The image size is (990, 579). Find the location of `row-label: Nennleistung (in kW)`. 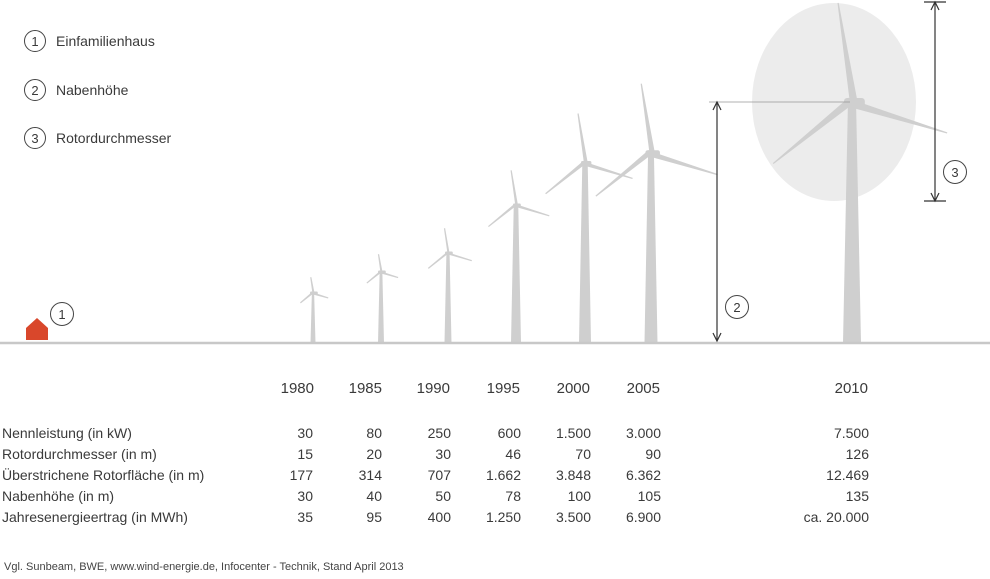

row-label: Nennleistung (in kW) is located at coordinates (67, 433).